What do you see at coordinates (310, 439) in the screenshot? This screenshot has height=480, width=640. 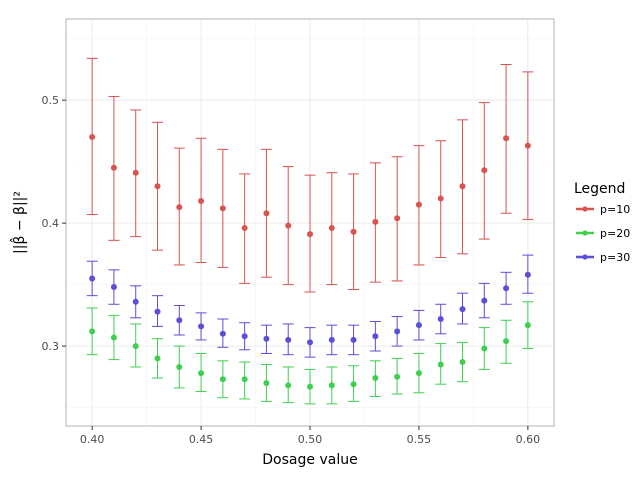 I see `x-tick-label: 0.50` at bounding box center [310, 439].